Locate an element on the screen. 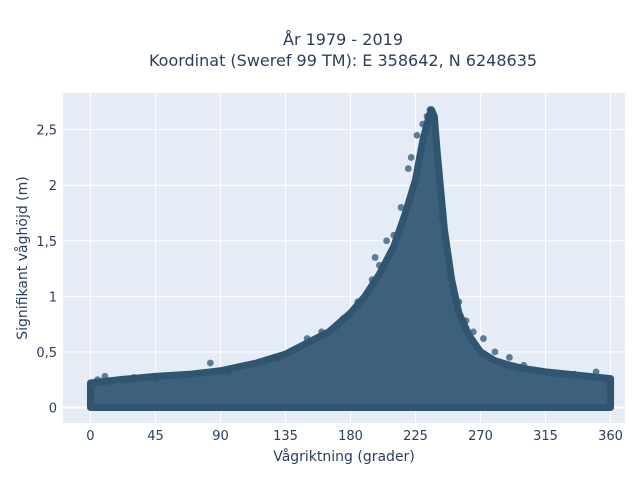 Image resolution: width=640 pixels, height=484 pixels. y-tick-label: 0,5 is located at coordinates (46, 353).